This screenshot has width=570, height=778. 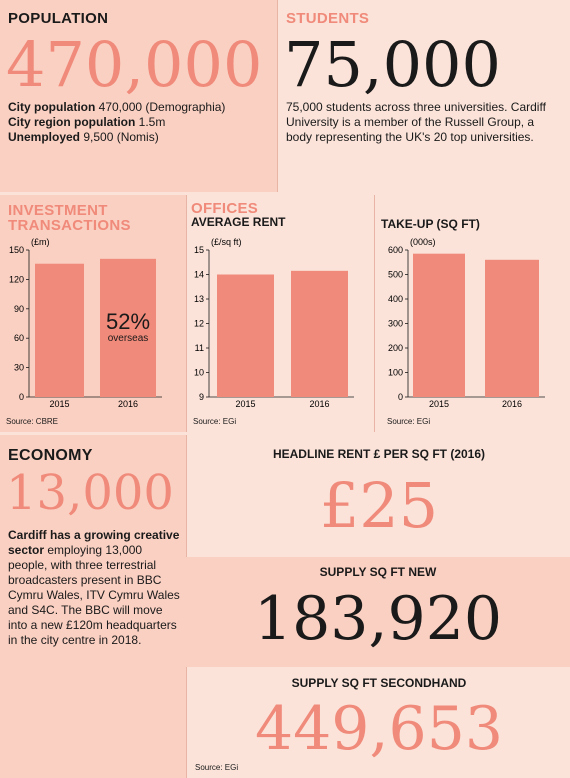 What do you see at coordinates (134, 64) in the screenshot?
I see `population-figure: 470,000` at bounding box center [134, 64].